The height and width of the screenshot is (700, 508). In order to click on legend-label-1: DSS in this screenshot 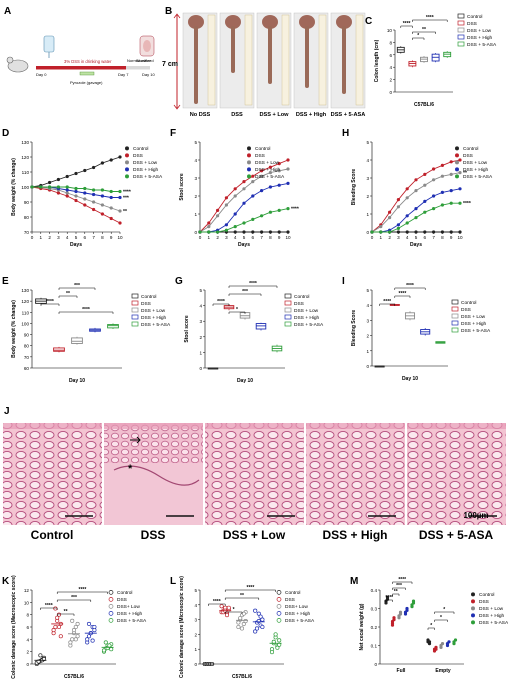, I will do `click(290, 600)`.